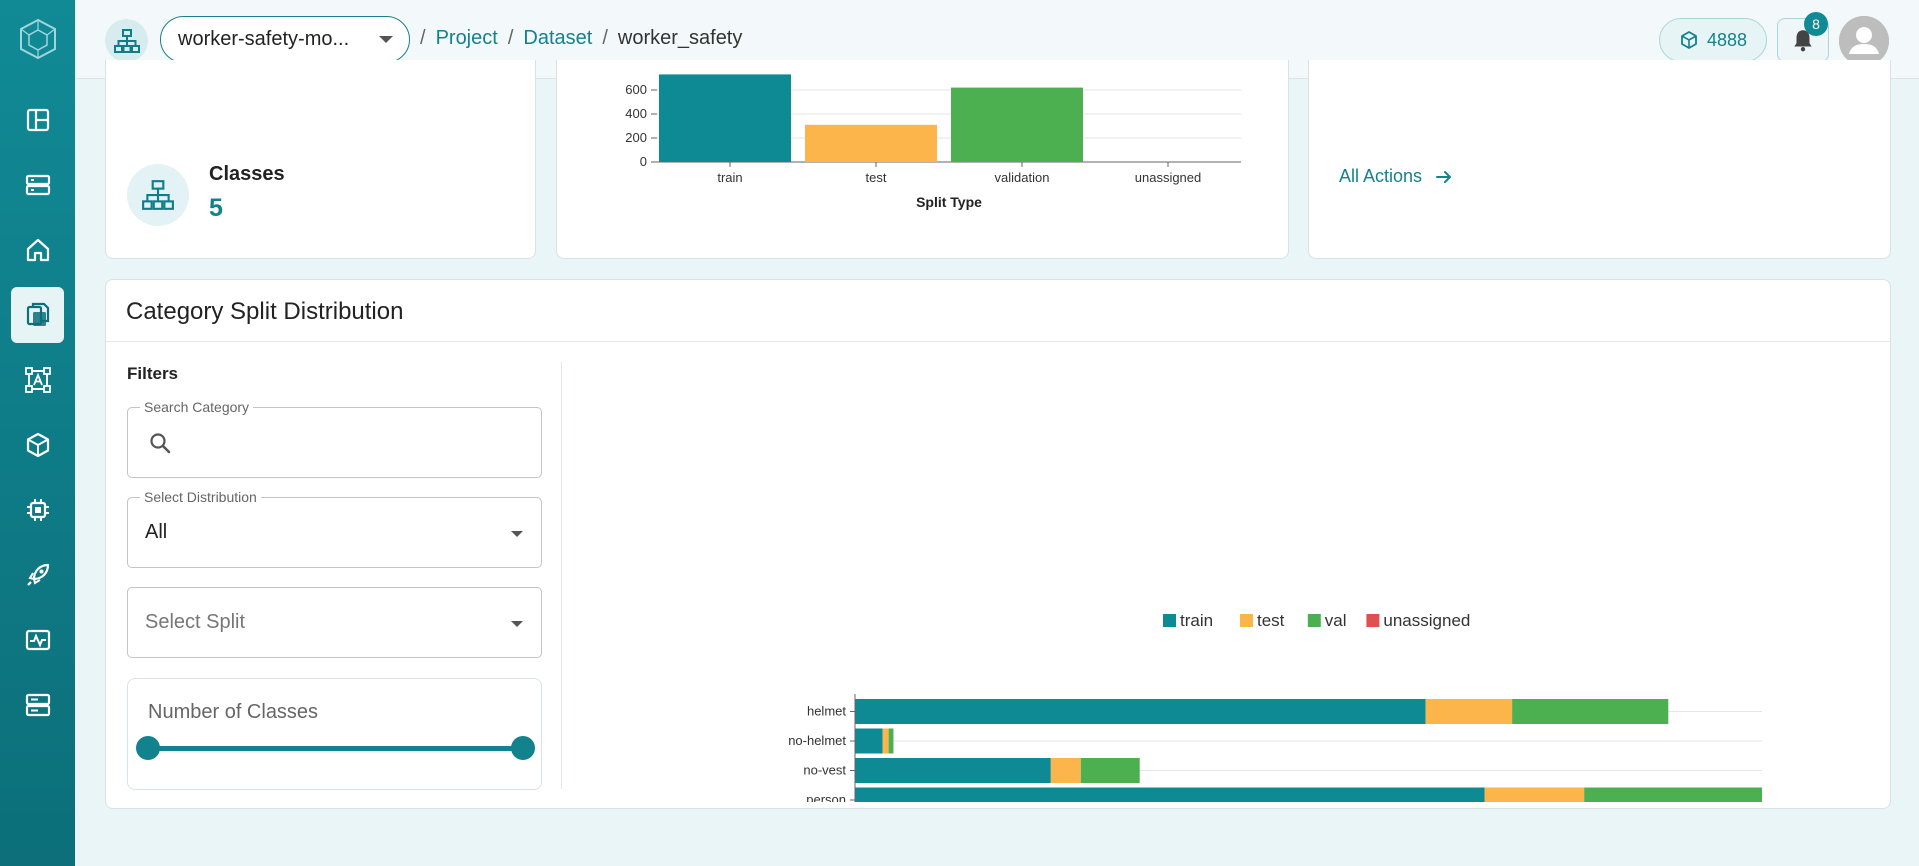 The image size is (1919, 866). Describe the element at coordinates (643, 161) in the screenshot. I see `y-tick-label: 0` at that location.